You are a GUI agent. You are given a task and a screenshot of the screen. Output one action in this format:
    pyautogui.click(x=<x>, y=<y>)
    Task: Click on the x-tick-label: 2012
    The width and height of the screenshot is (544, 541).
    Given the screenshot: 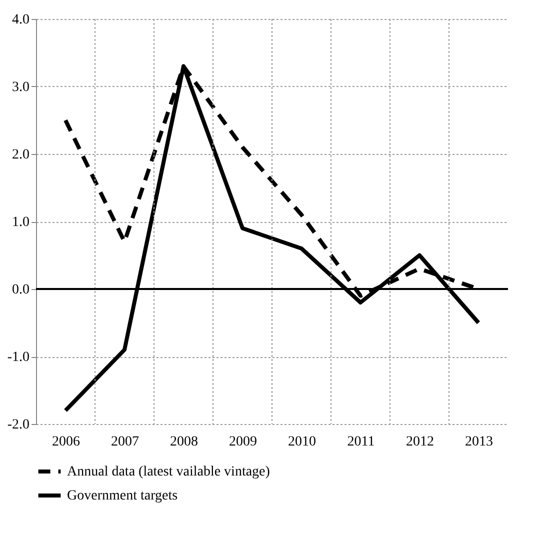 What is the action you would take?
    pyautogui.click(x=420, y=442)
    